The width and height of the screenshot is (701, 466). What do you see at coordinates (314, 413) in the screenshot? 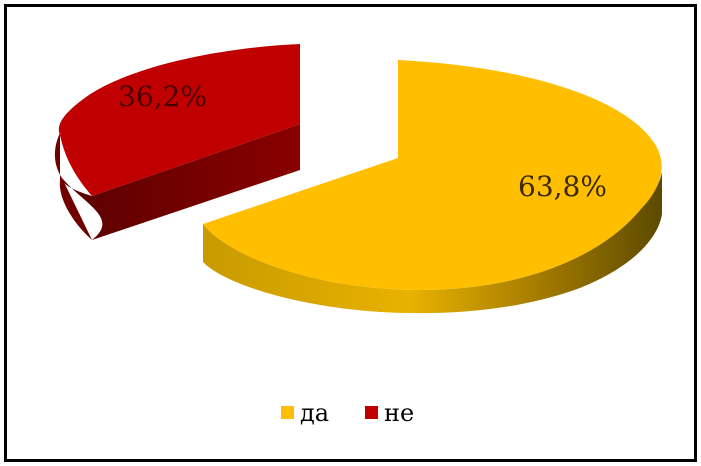
I see `legend-label-da: да` at bounding box center [314, 413].